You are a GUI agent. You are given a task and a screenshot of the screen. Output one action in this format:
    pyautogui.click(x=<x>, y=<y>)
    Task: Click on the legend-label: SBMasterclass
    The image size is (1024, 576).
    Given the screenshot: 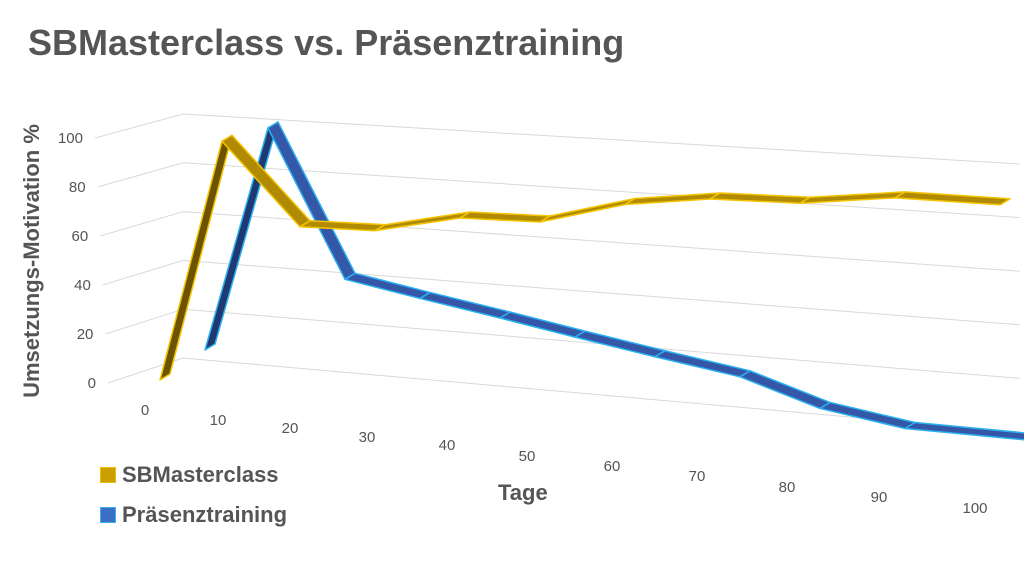 What is the action you would take?
    pyautogui.click(x=200, y=474)
    